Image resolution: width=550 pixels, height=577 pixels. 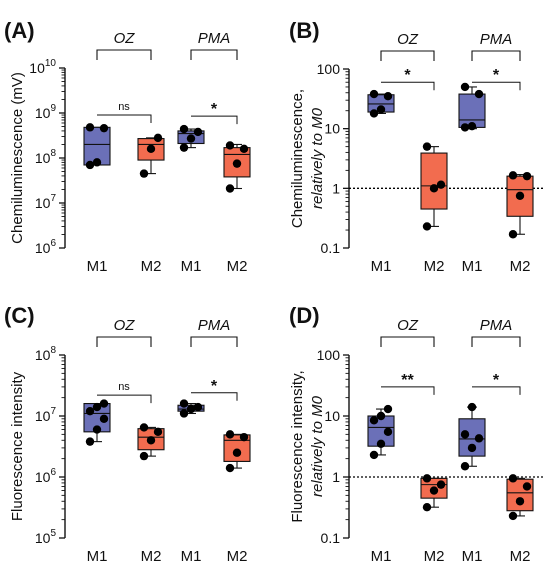 I want to click on significance-label: **, so click(x=407, y=380).